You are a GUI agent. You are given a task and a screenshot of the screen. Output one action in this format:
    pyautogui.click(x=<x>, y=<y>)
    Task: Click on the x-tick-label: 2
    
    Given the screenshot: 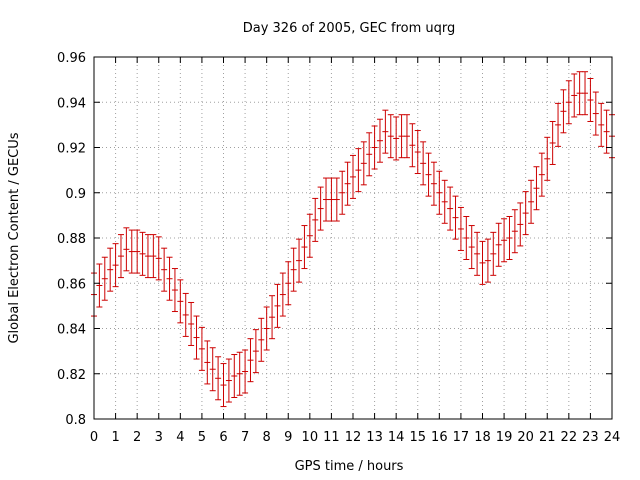 What is the action you would take?
    pyautogui.click(x=137, y=437)
    